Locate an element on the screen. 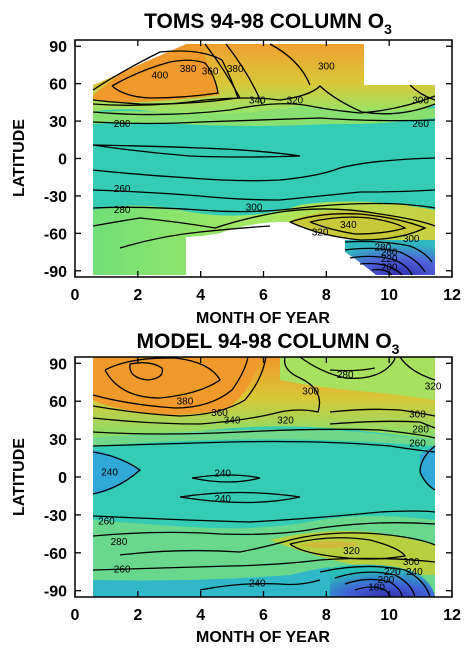 The width and height of the screenshot is (474, 653). x-tick-label: 6 is located at coordinates (263, 615).